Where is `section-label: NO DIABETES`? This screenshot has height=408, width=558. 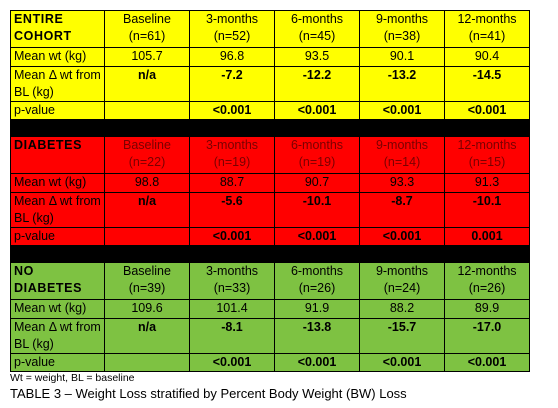 section-label: NO DIABETES is located at coordinates (48, 279).